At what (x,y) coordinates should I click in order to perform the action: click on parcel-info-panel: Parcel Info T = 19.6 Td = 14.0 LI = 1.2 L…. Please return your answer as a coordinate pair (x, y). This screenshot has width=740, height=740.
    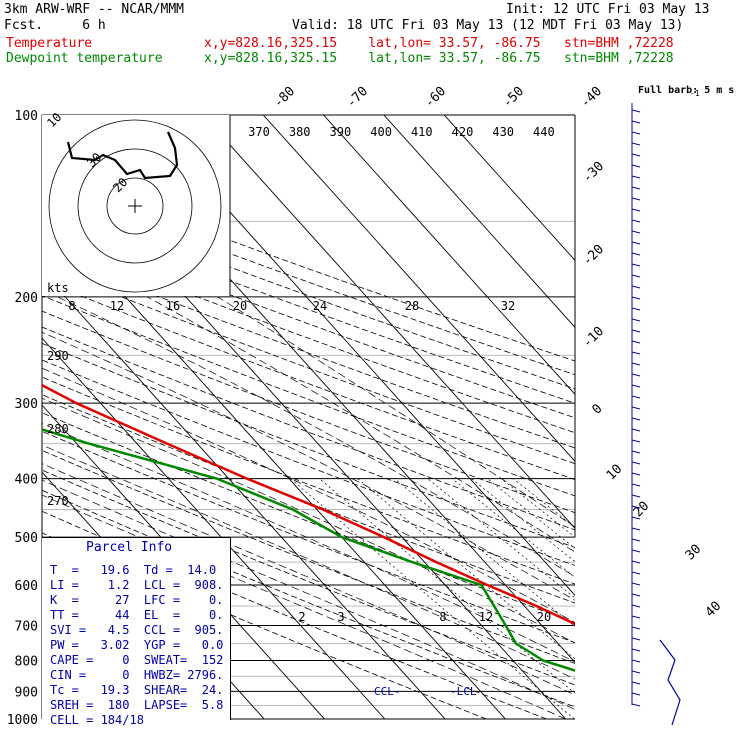
    Looking at the image, I should click on (136, 632).